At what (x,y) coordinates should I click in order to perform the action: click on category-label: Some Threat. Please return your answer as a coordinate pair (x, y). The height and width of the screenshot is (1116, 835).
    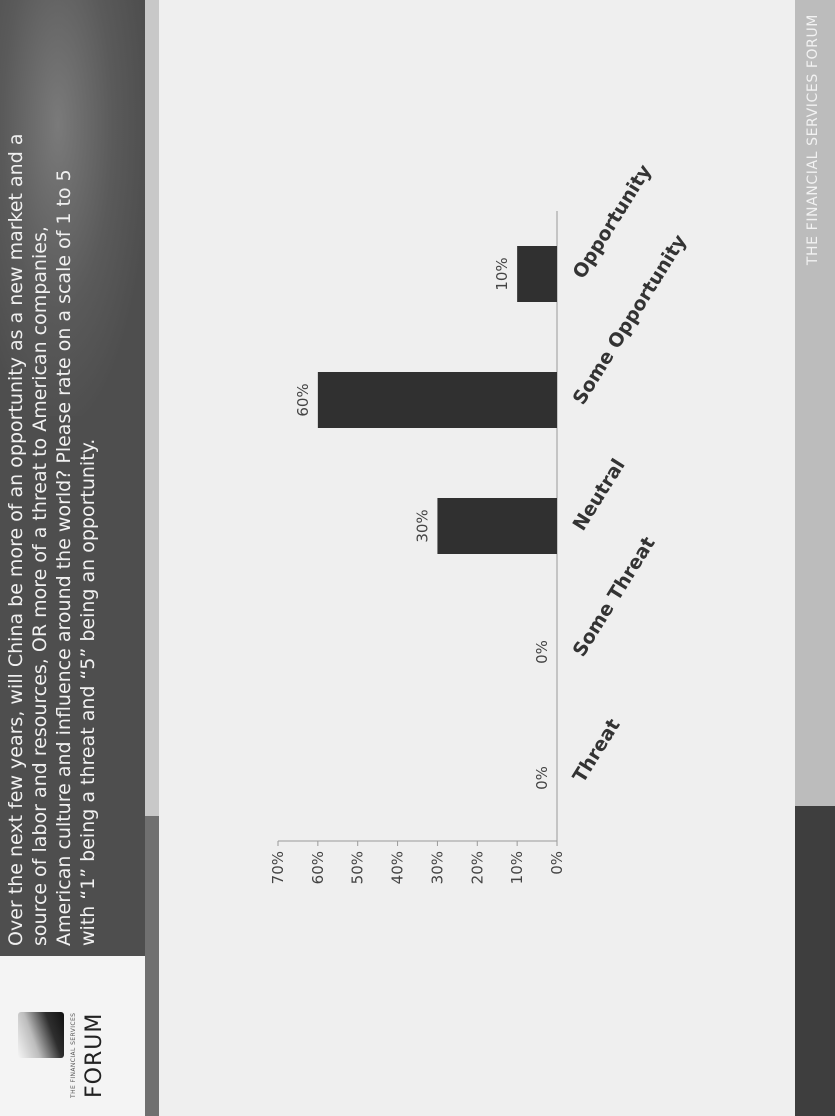
    Looking at the image, I should click on (614, 597).